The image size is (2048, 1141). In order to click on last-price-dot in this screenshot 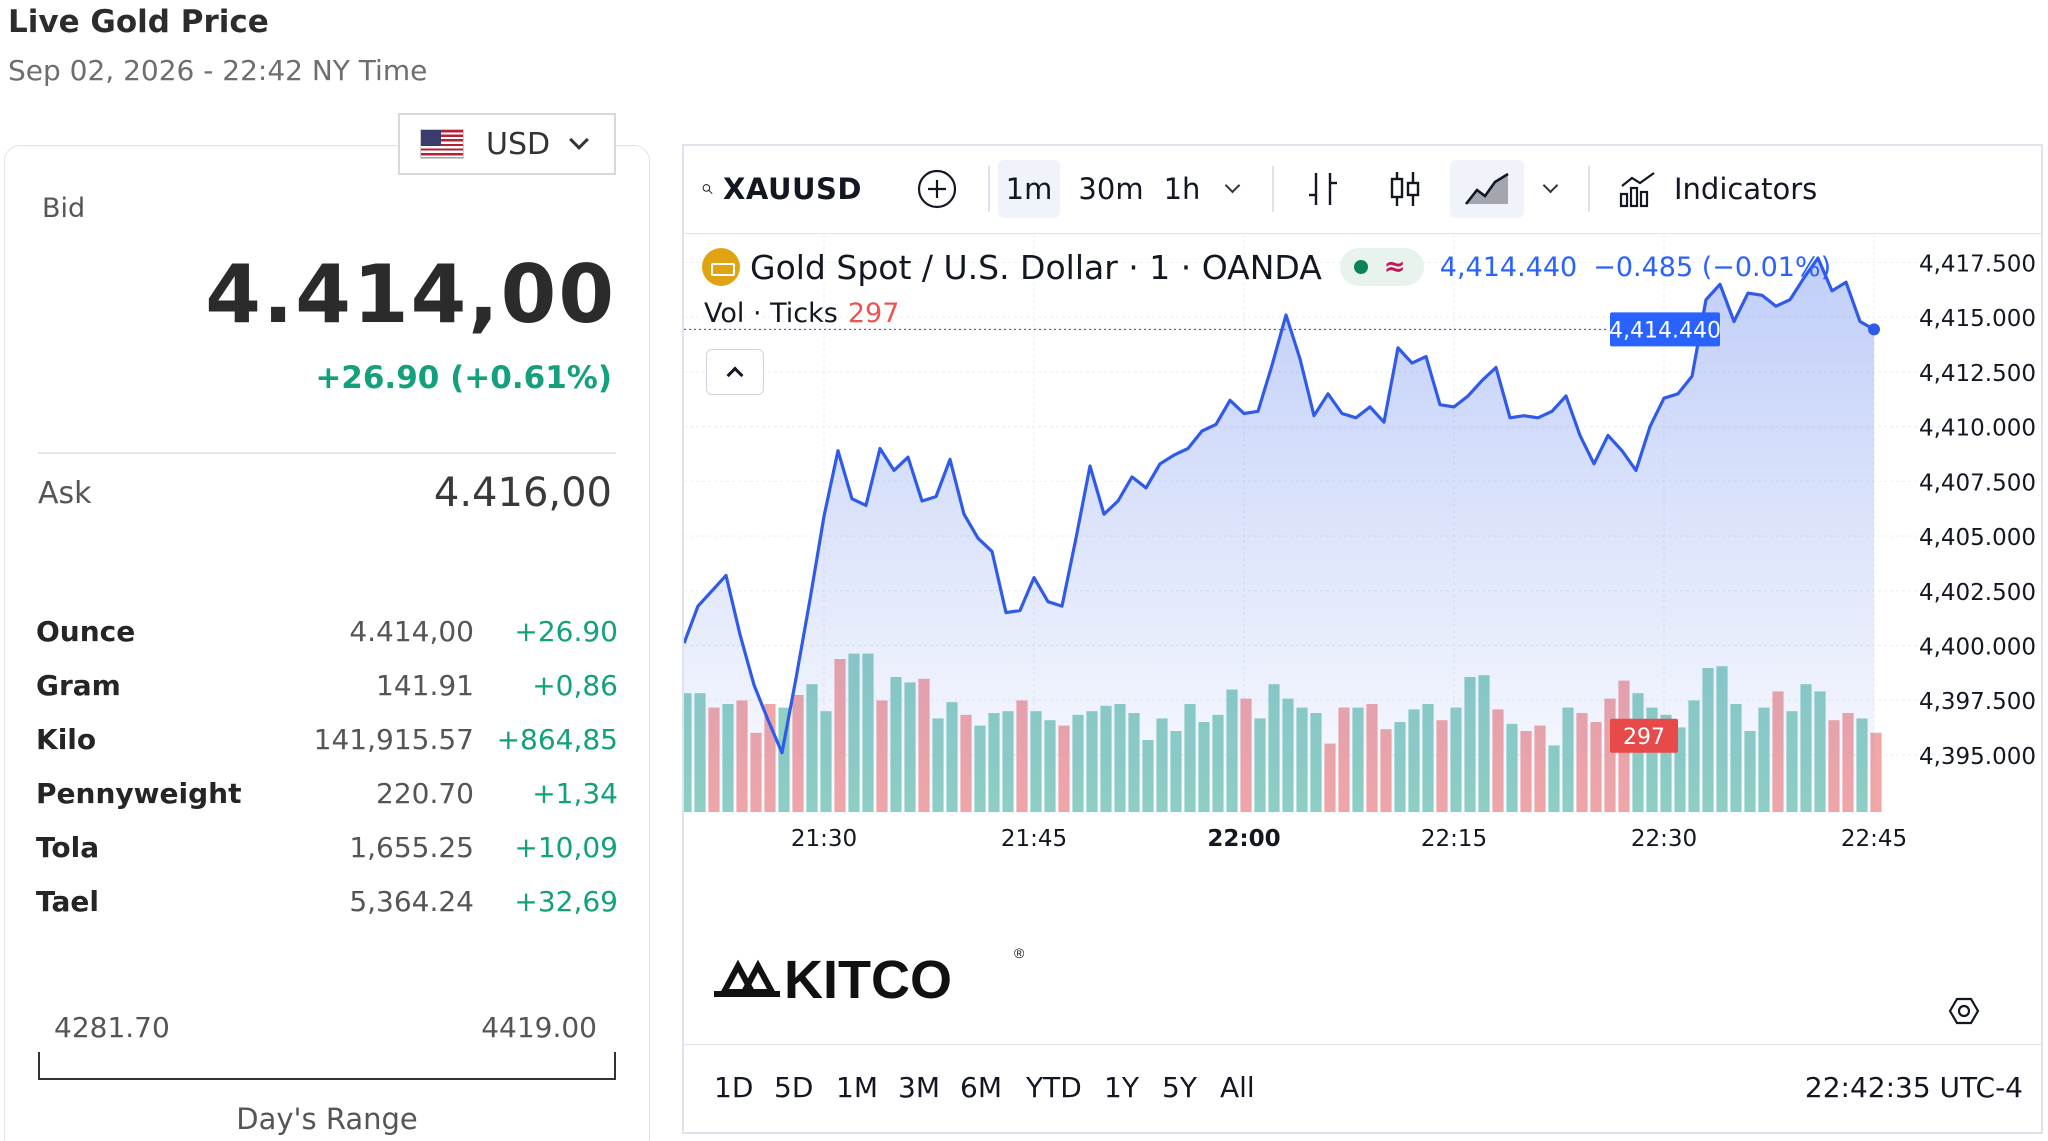, I will do `click(1874, 329)`.